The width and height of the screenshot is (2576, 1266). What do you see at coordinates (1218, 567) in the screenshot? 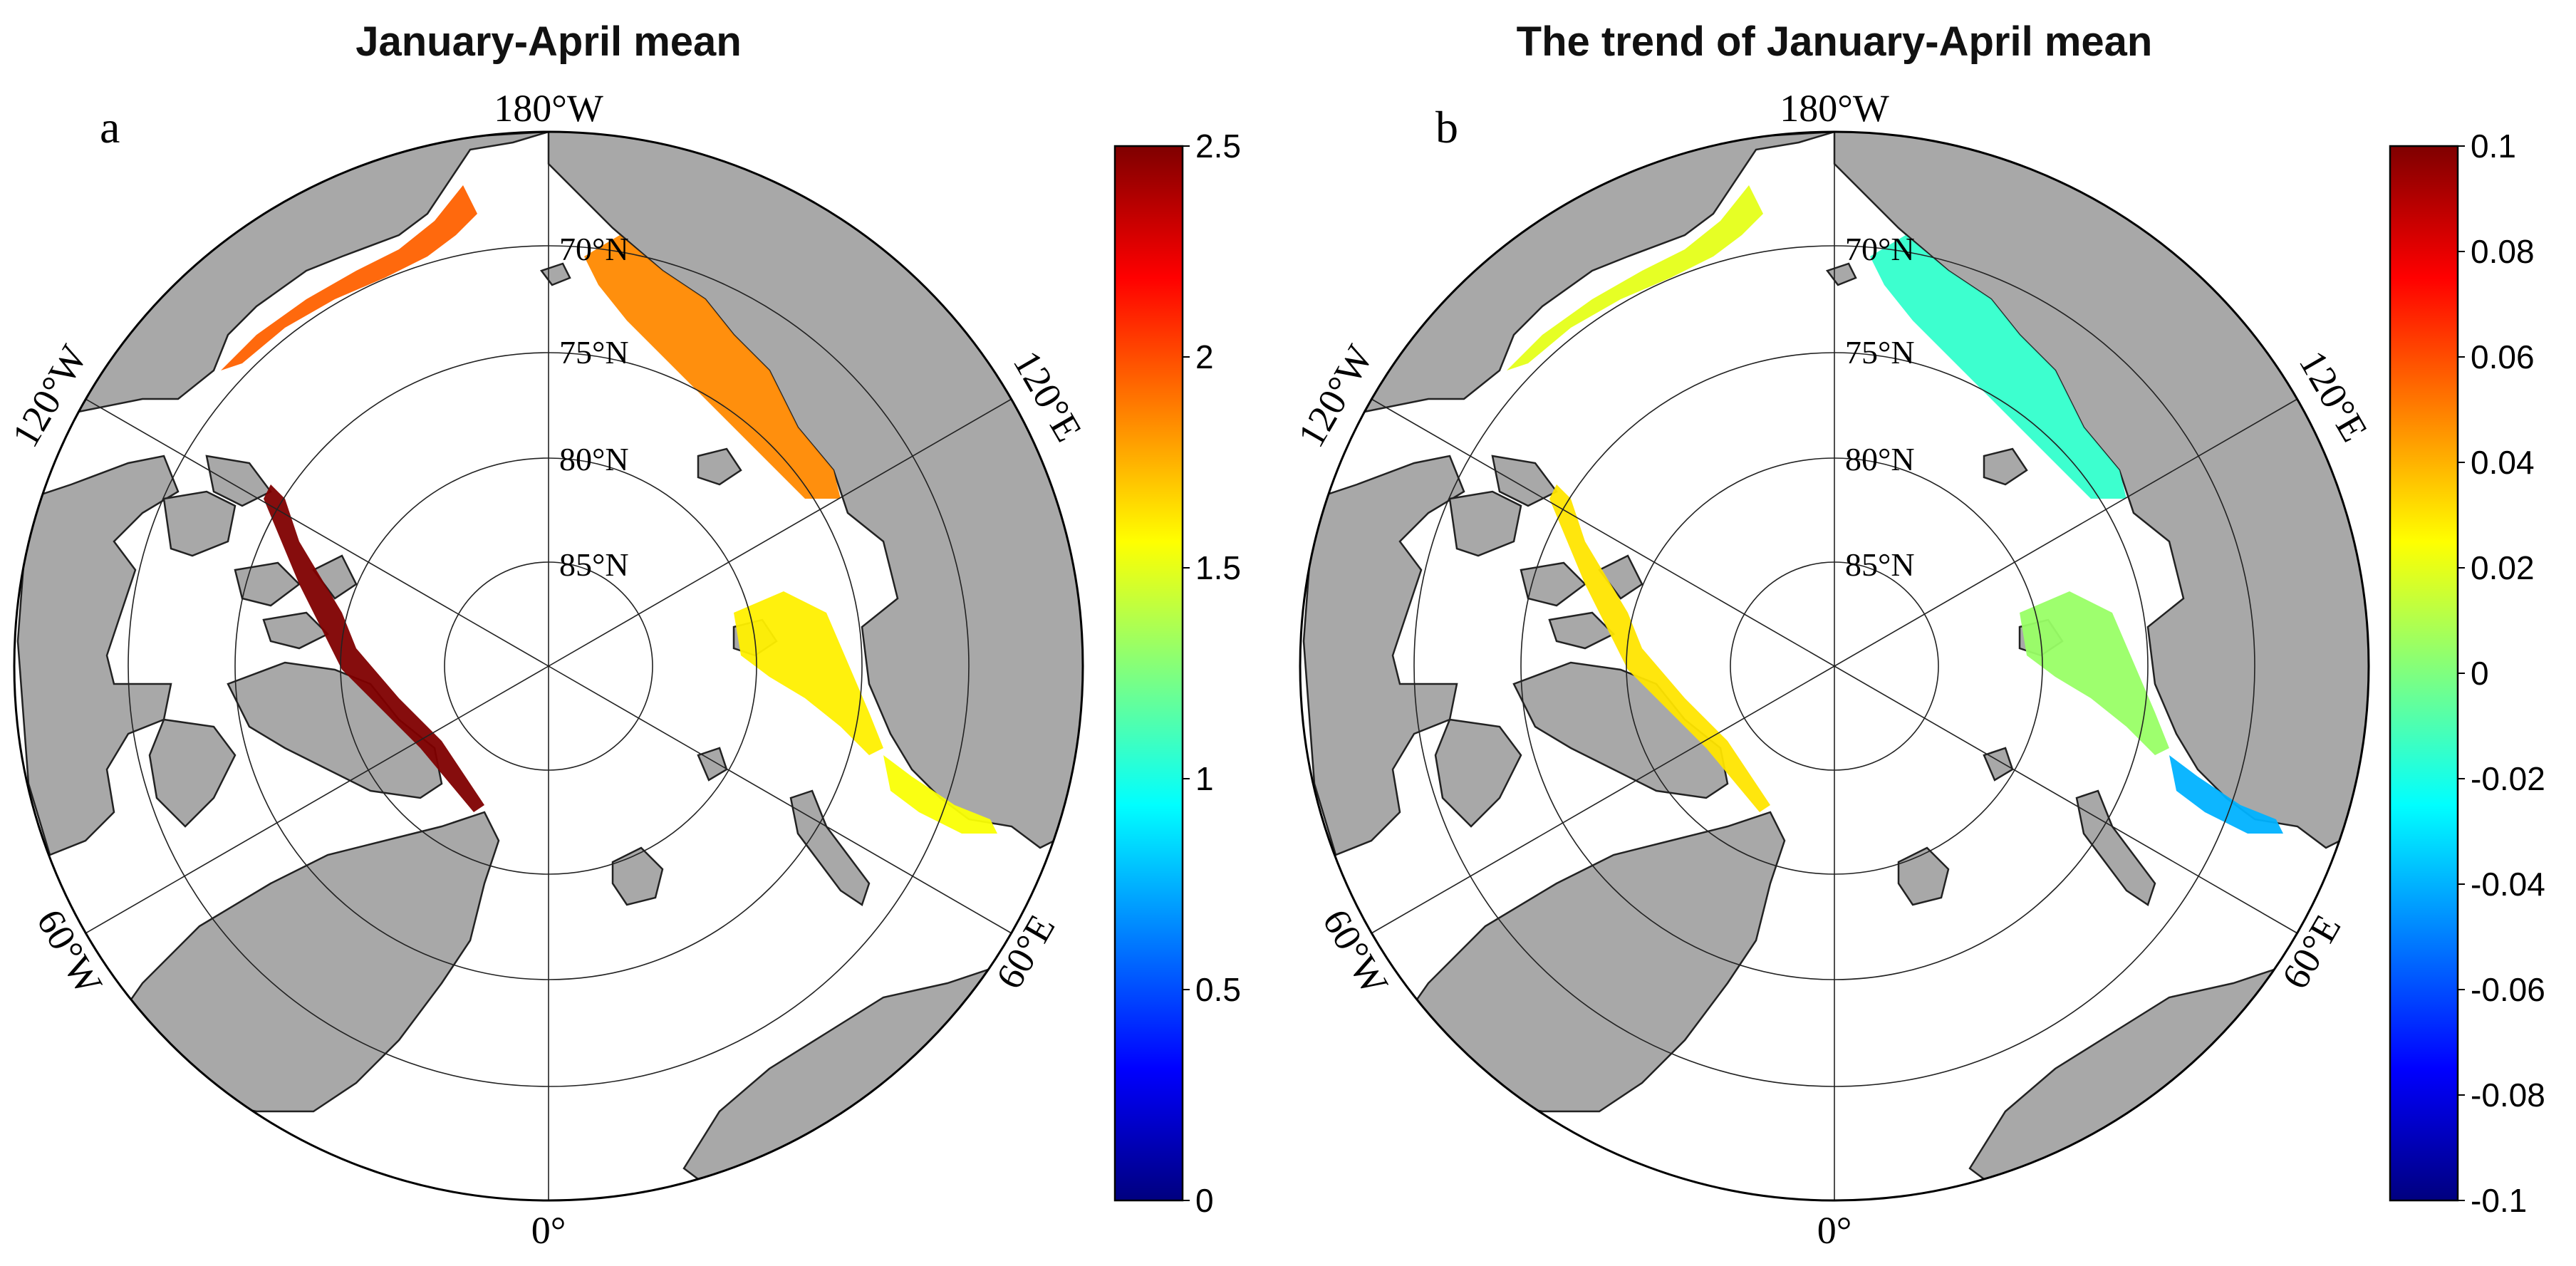
I see `colorbar-tick-label: 1.5` at bounding box center [1218, 567].